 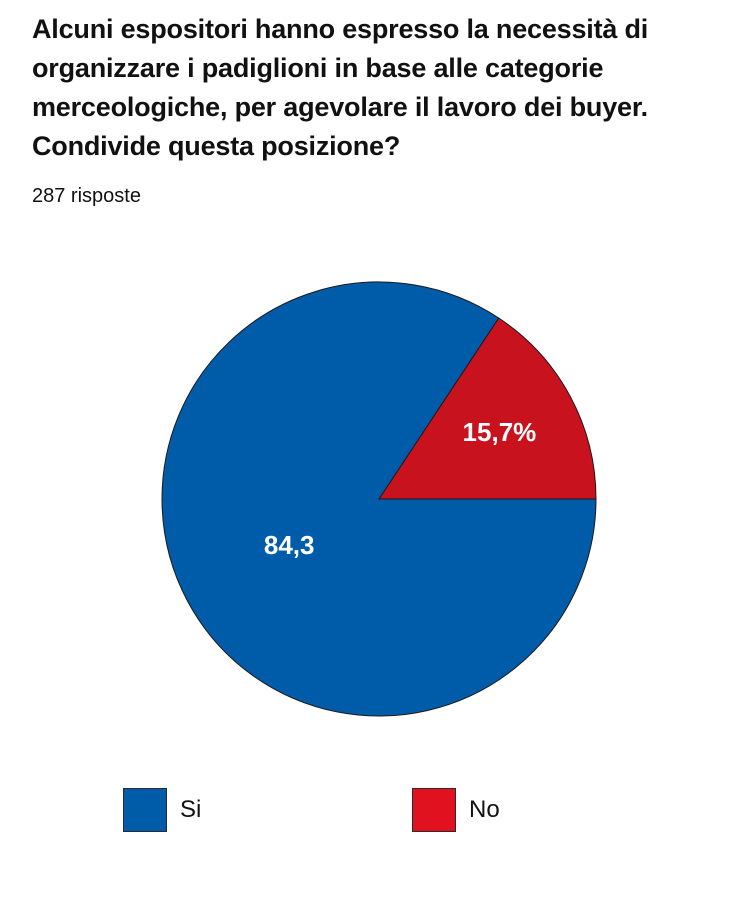 What do you see at coordinates (484, 809) in the screenshot?
I see `legend-label-no: No` at bounding box center [484, 809].